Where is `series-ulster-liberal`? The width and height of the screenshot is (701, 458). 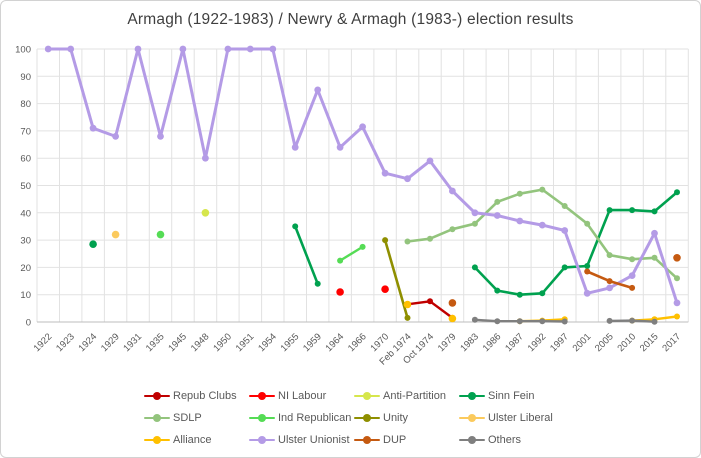
series-ulster-liberal is located at coordinates (115, 234).